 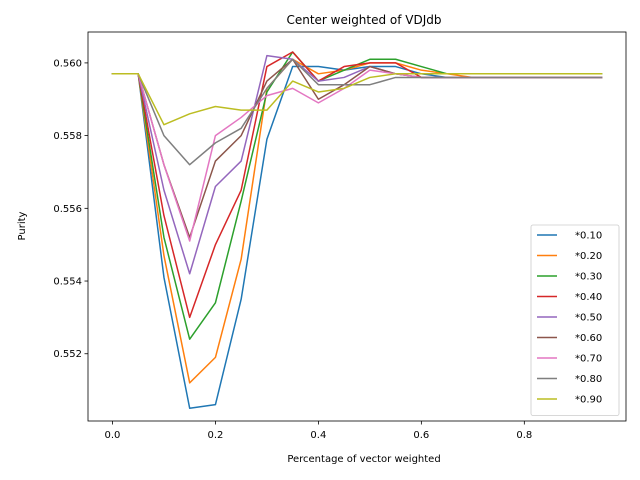 What do you see at coordinates (588, 277) in the screenshot?
I see `legend-entry-label: *0.30` at bounding box center [588, 277].